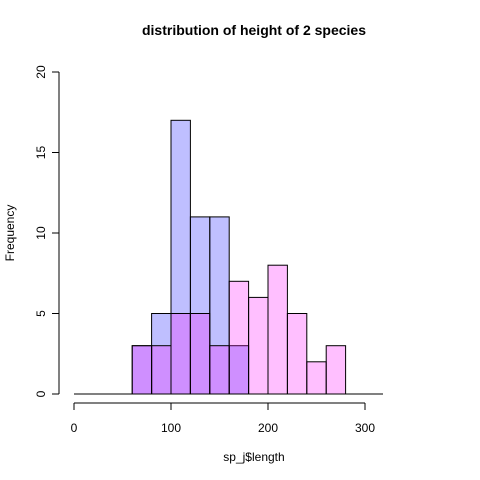  What do you see at coordinates (142, 370) in the screenshot?
I see `bar-series2-bin1` at bounding box center [142, 370].